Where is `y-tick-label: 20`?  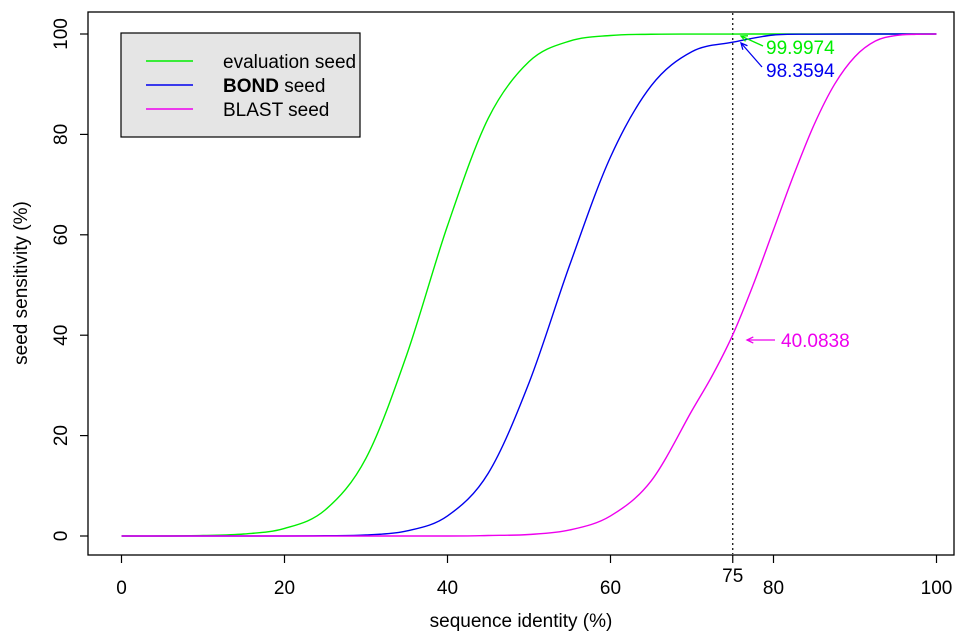 y-tick-label: 20 is located at coordinates (61, 435).